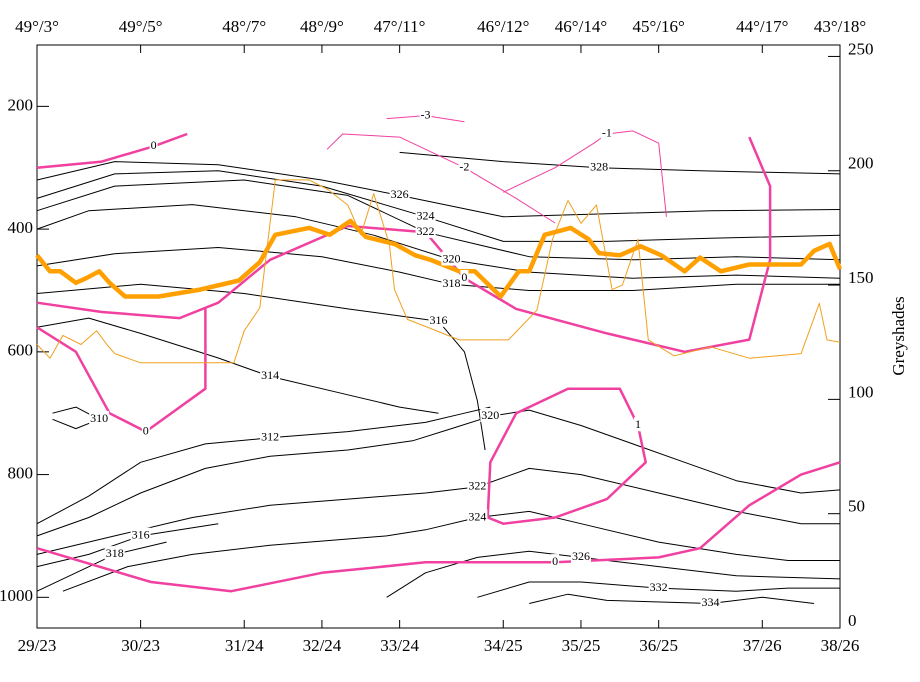 This screenshot has height=682, width=920. I want to click on y2-axis-label: Greyshades, so click(898, 335).